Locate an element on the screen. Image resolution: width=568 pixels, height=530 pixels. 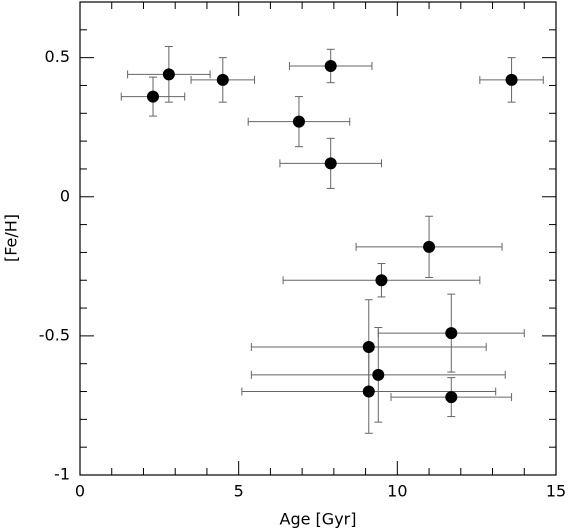
x-tick-label: 0 is located at coordinates (80, 491).